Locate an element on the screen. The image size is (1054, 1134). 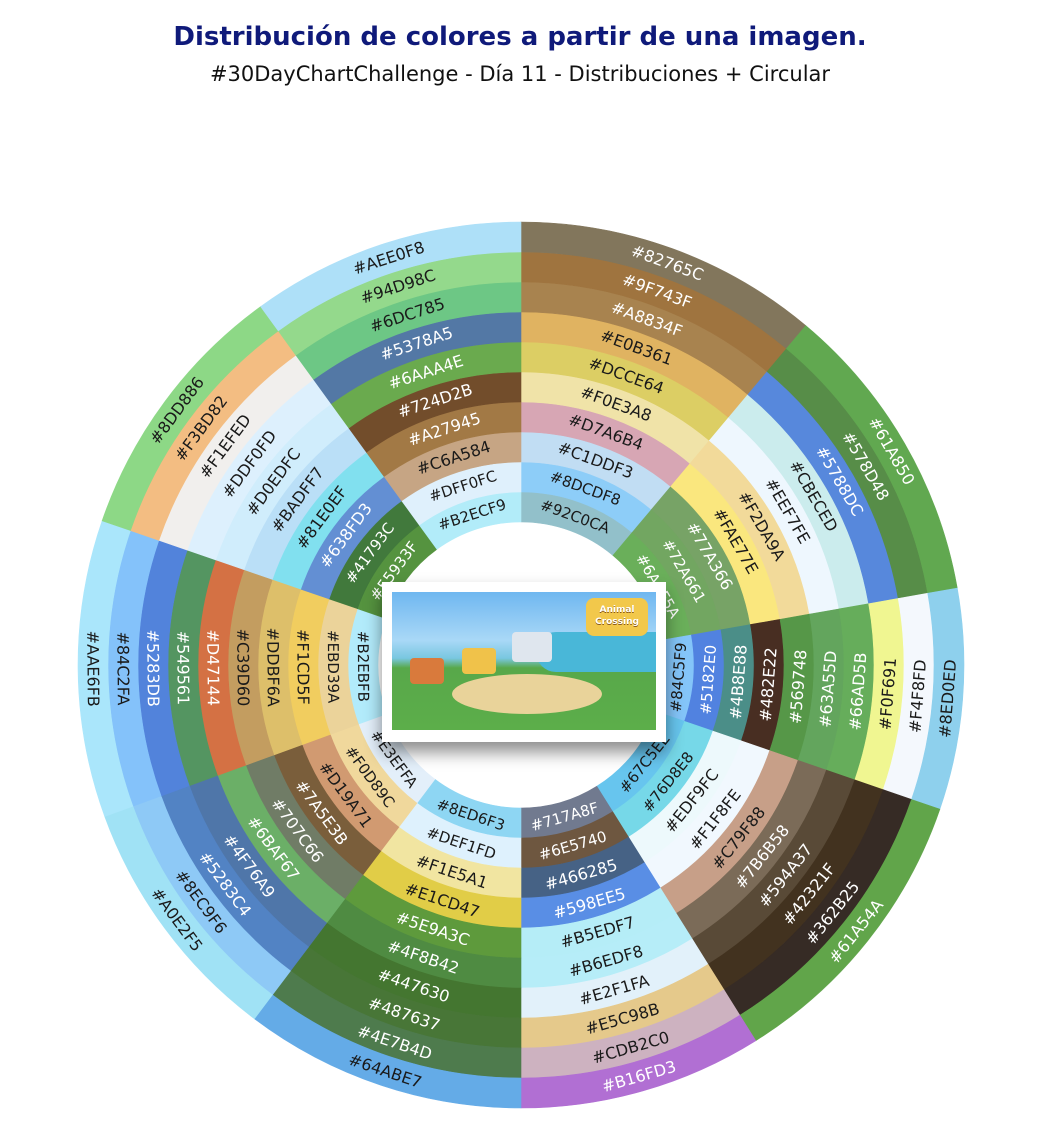
segment-label: #C39D60 is located at coordinates (243, 668).